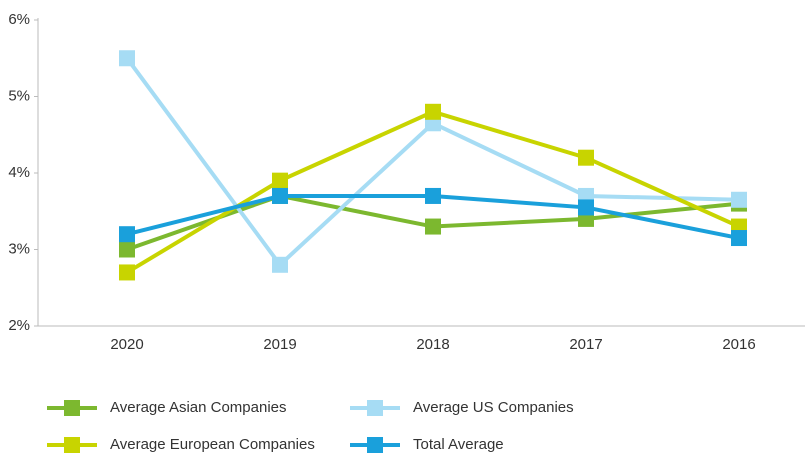 Image resolution: width=805 pixels, height=457 pixels. What do you see at coordinates (432, 344) in the screenshot?
I see `x-tick-label: 2018` at bounding box center [432, 344].